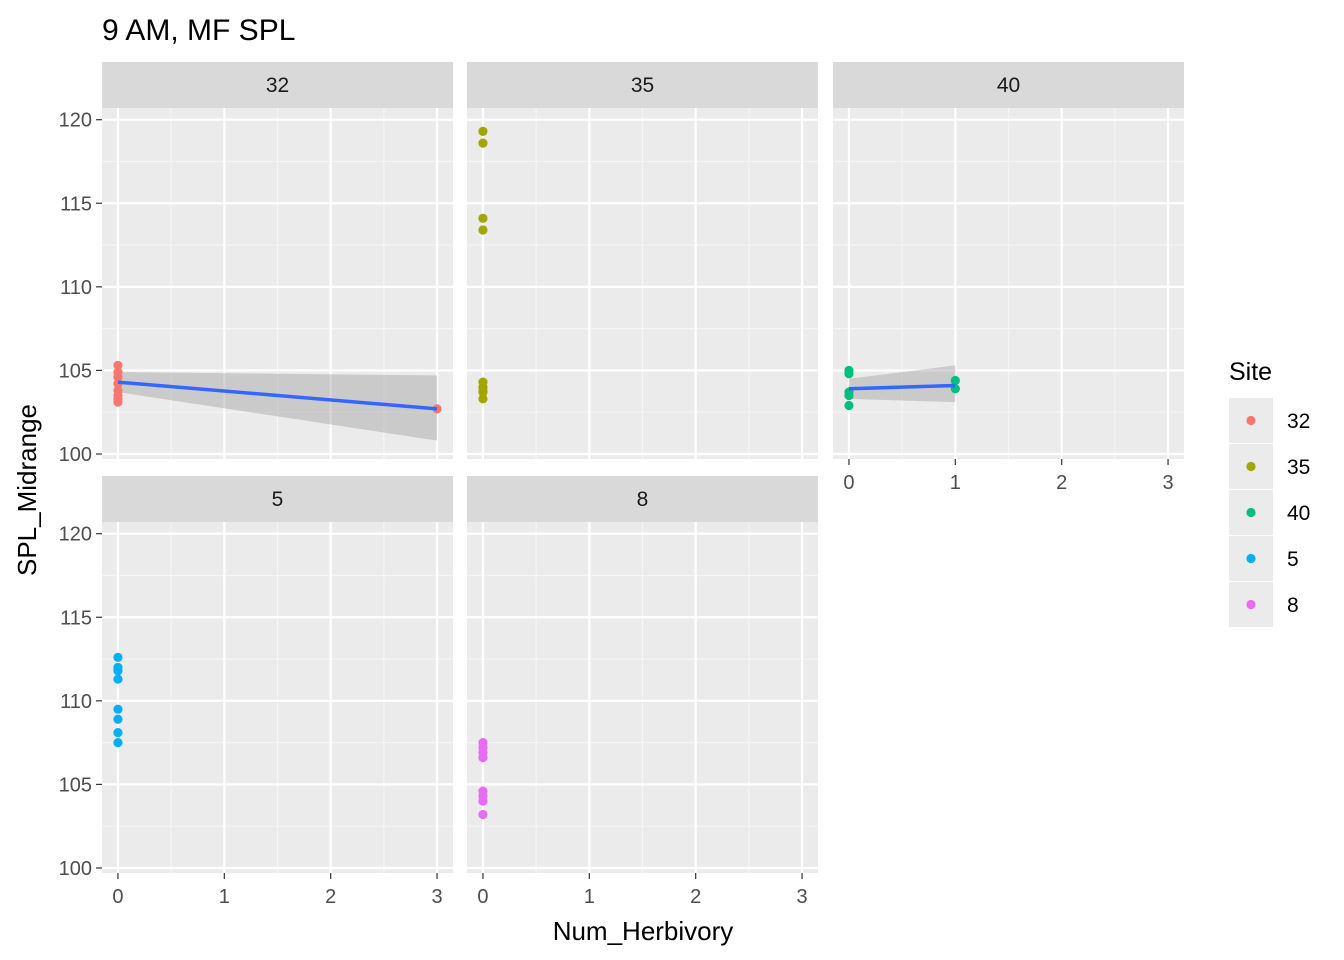  I want to click on chart-title: 9 AM, MF SPL, so click(198, 30).